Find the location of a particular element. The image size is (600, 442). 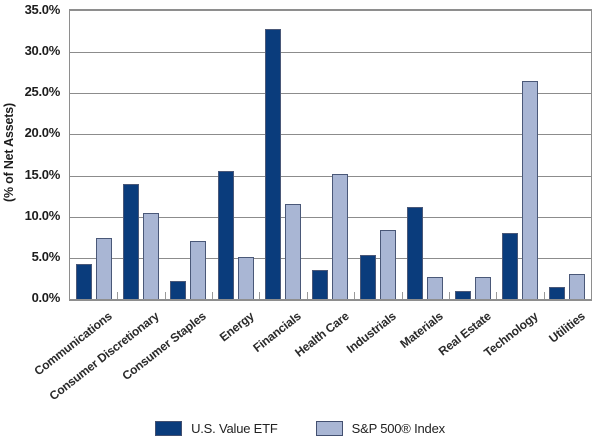

bar-group-health-care is located at coordinates (330, 155).